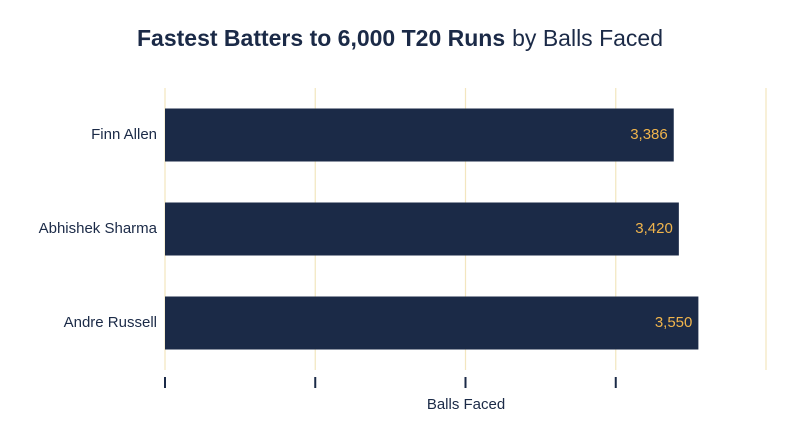  What do you see at coordinates (110, 322) in the screenshot?
I see `y-tick-label: Andre Russell` at bounding box center [110, 322].